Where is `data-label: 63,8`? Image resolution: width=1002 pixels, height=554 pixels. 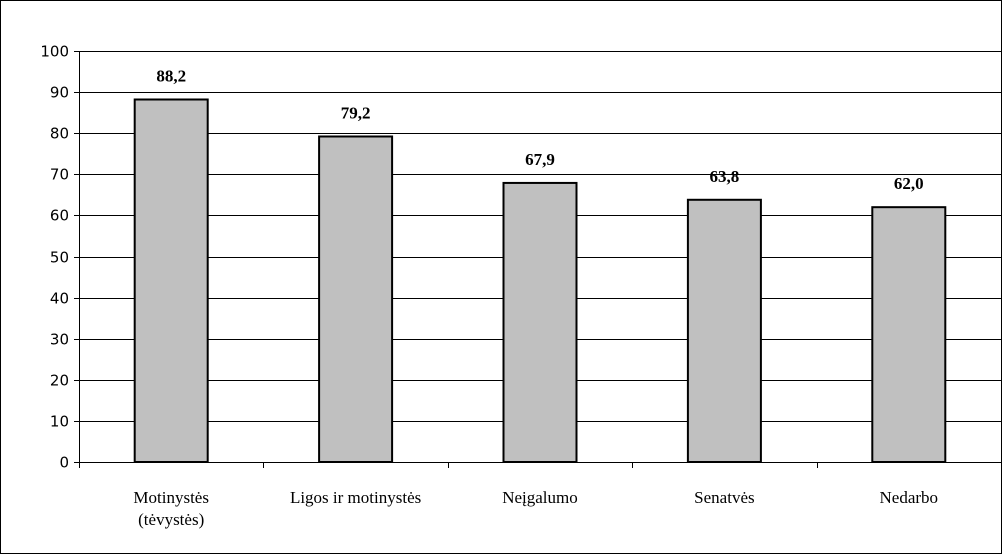
data-label: 63,8 is located at coordinates (725, 176).